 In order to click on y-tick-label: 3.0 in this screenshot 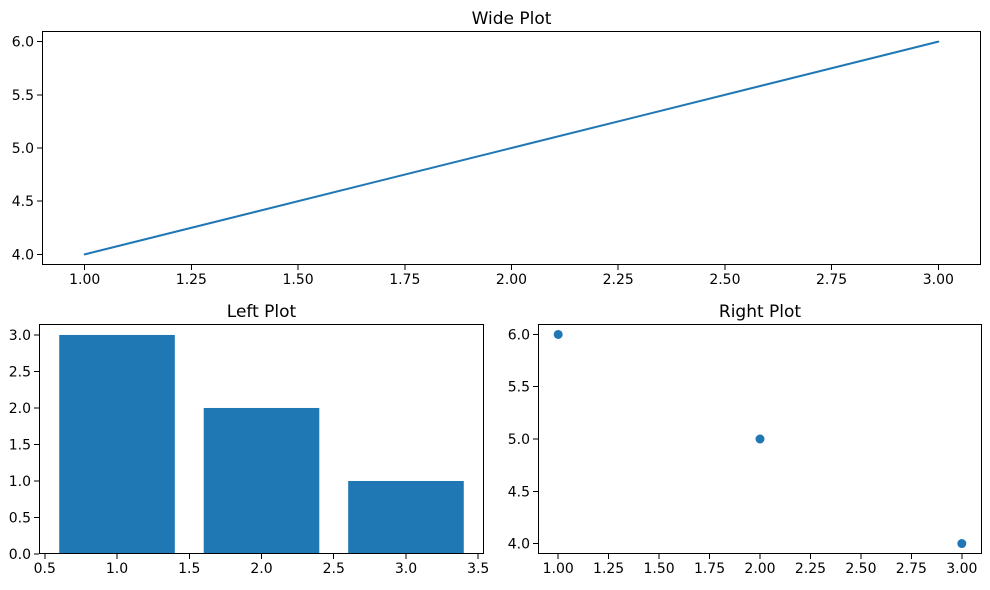, I will do `click(20, 336)`.